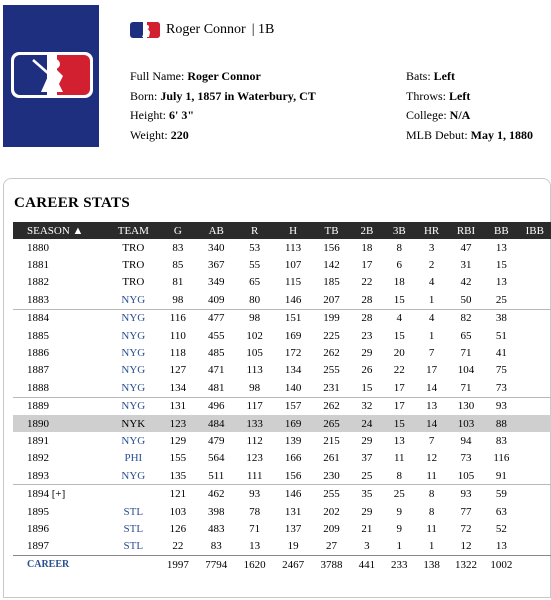 This screenshot has width=551, height=600. Describe the element at coordinates (145, 30) in the screenshot. I see `mlb-mini-logo-icon` at that location.